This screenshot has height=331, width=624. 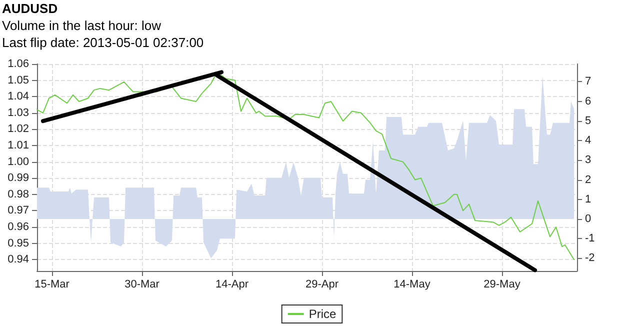 I want to click on x-tick-label: 29-May, so click(x=502, y=284).